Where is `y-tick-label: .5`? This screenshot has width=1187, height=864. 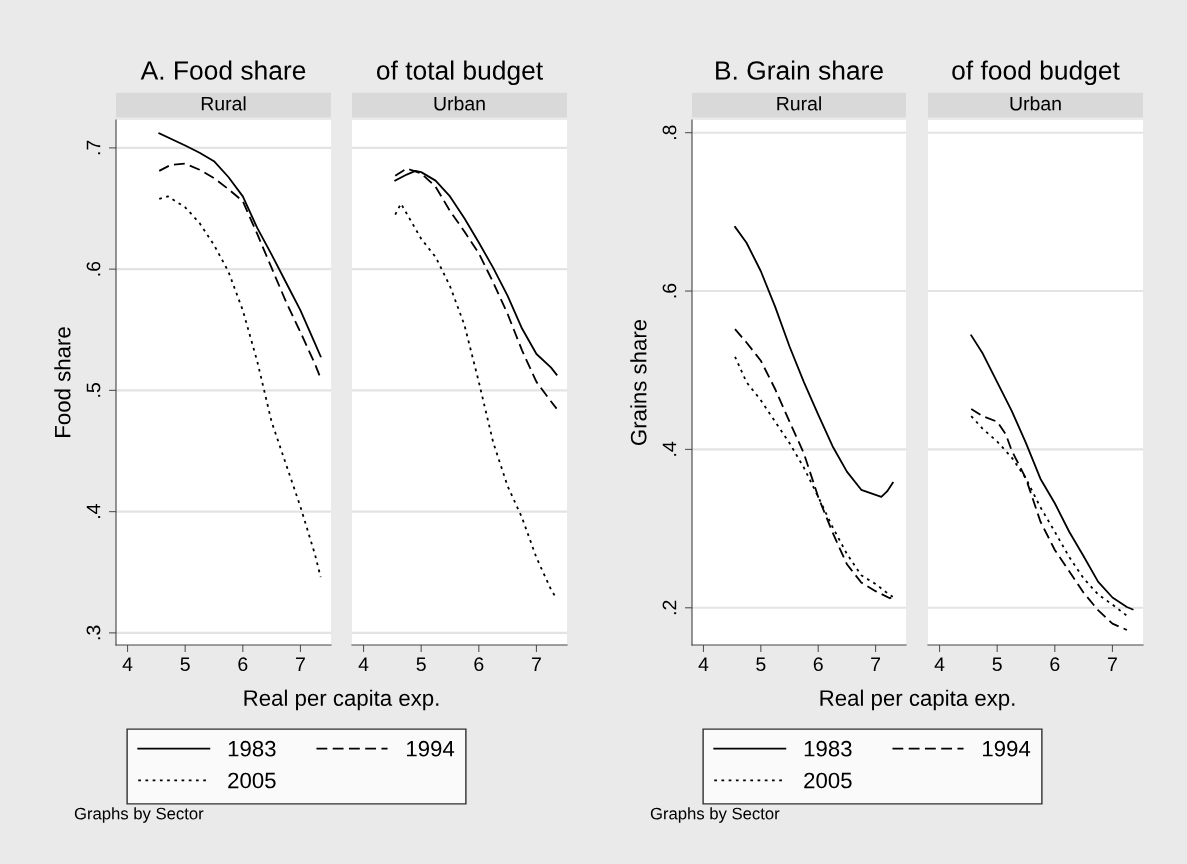
y-tick-label: .5 is located at coordinates (93, 390).